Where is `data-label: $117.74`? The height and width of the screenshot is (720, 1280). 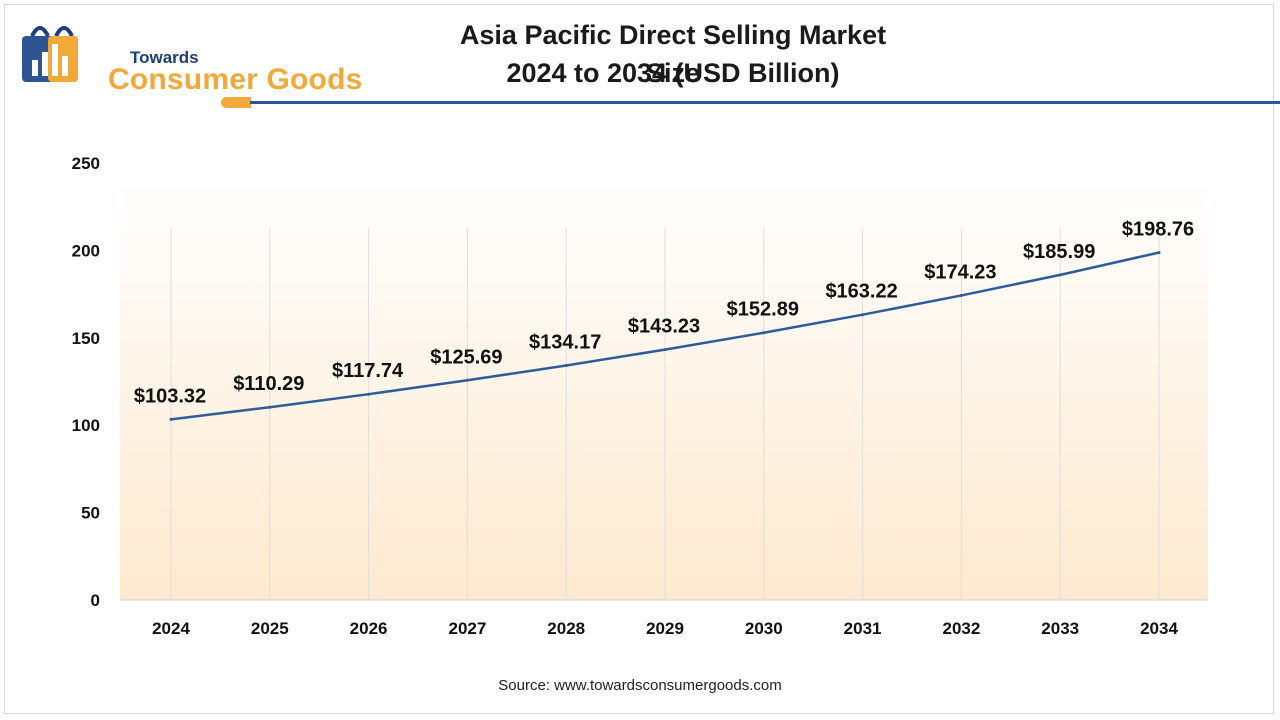
data-label: $117.74 is located at coordinates (368, 371).